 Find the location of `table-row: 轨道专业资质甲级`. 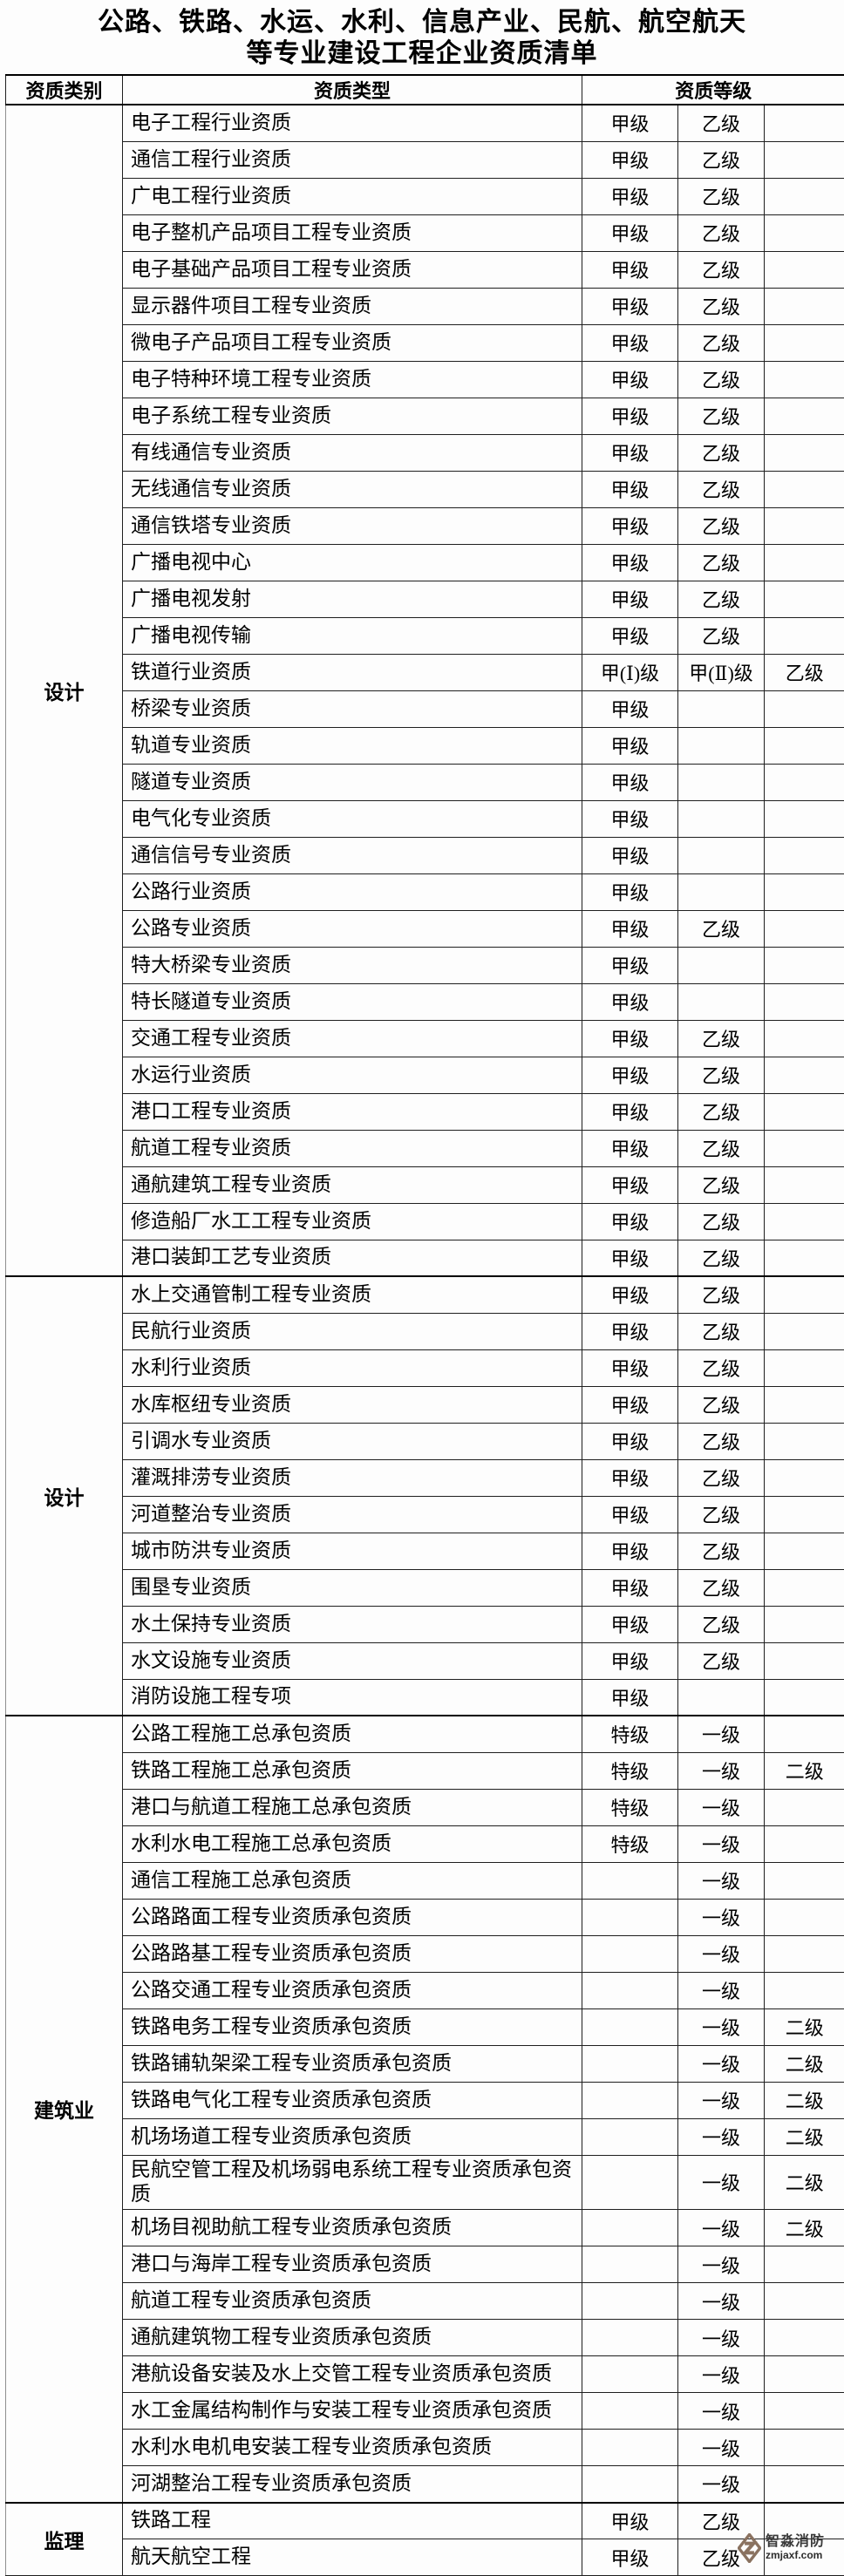

table-row: 轨道专业资质甲级 is located at coordinates (425, 745).